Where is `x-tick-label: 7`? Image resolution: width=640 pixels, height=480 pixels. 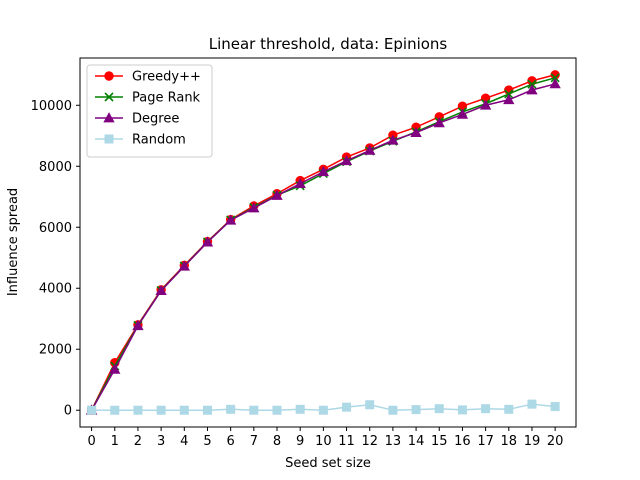
x-tick-label: 7 is located at coordinates (254, 441).